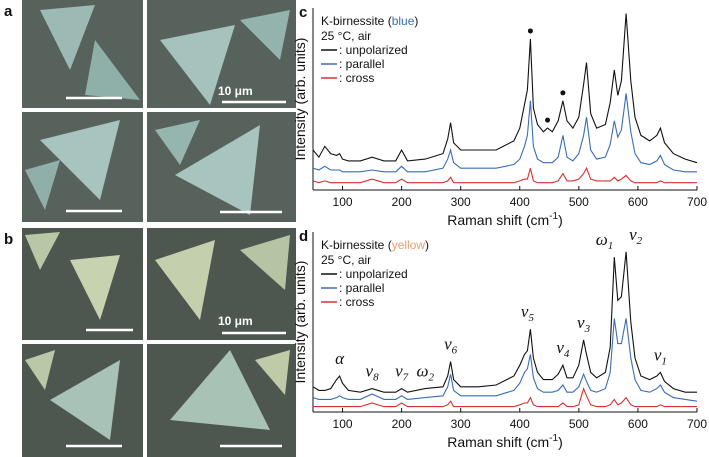 This screenshot has height=457, width=709. What do you see at coordinates (455, 351) in the screenshot?
I see `annotation-sub: 6` at bounding box center [455, 351].